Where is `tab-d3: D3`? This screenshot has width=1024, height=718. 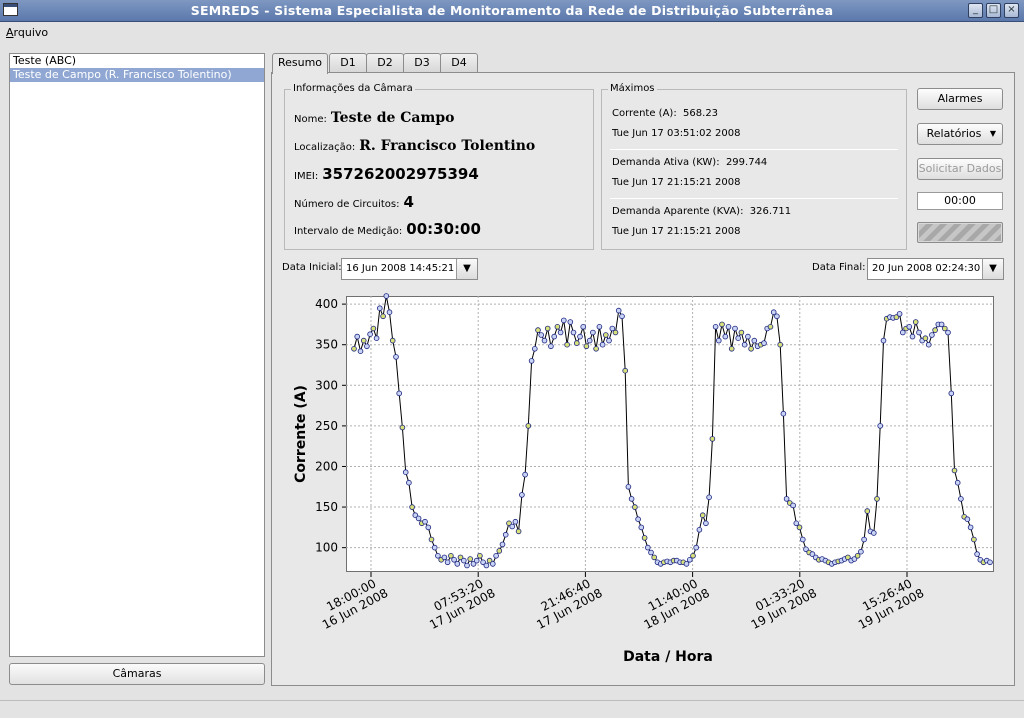 tab-d3: D3 is located at coordinates (422, 63).